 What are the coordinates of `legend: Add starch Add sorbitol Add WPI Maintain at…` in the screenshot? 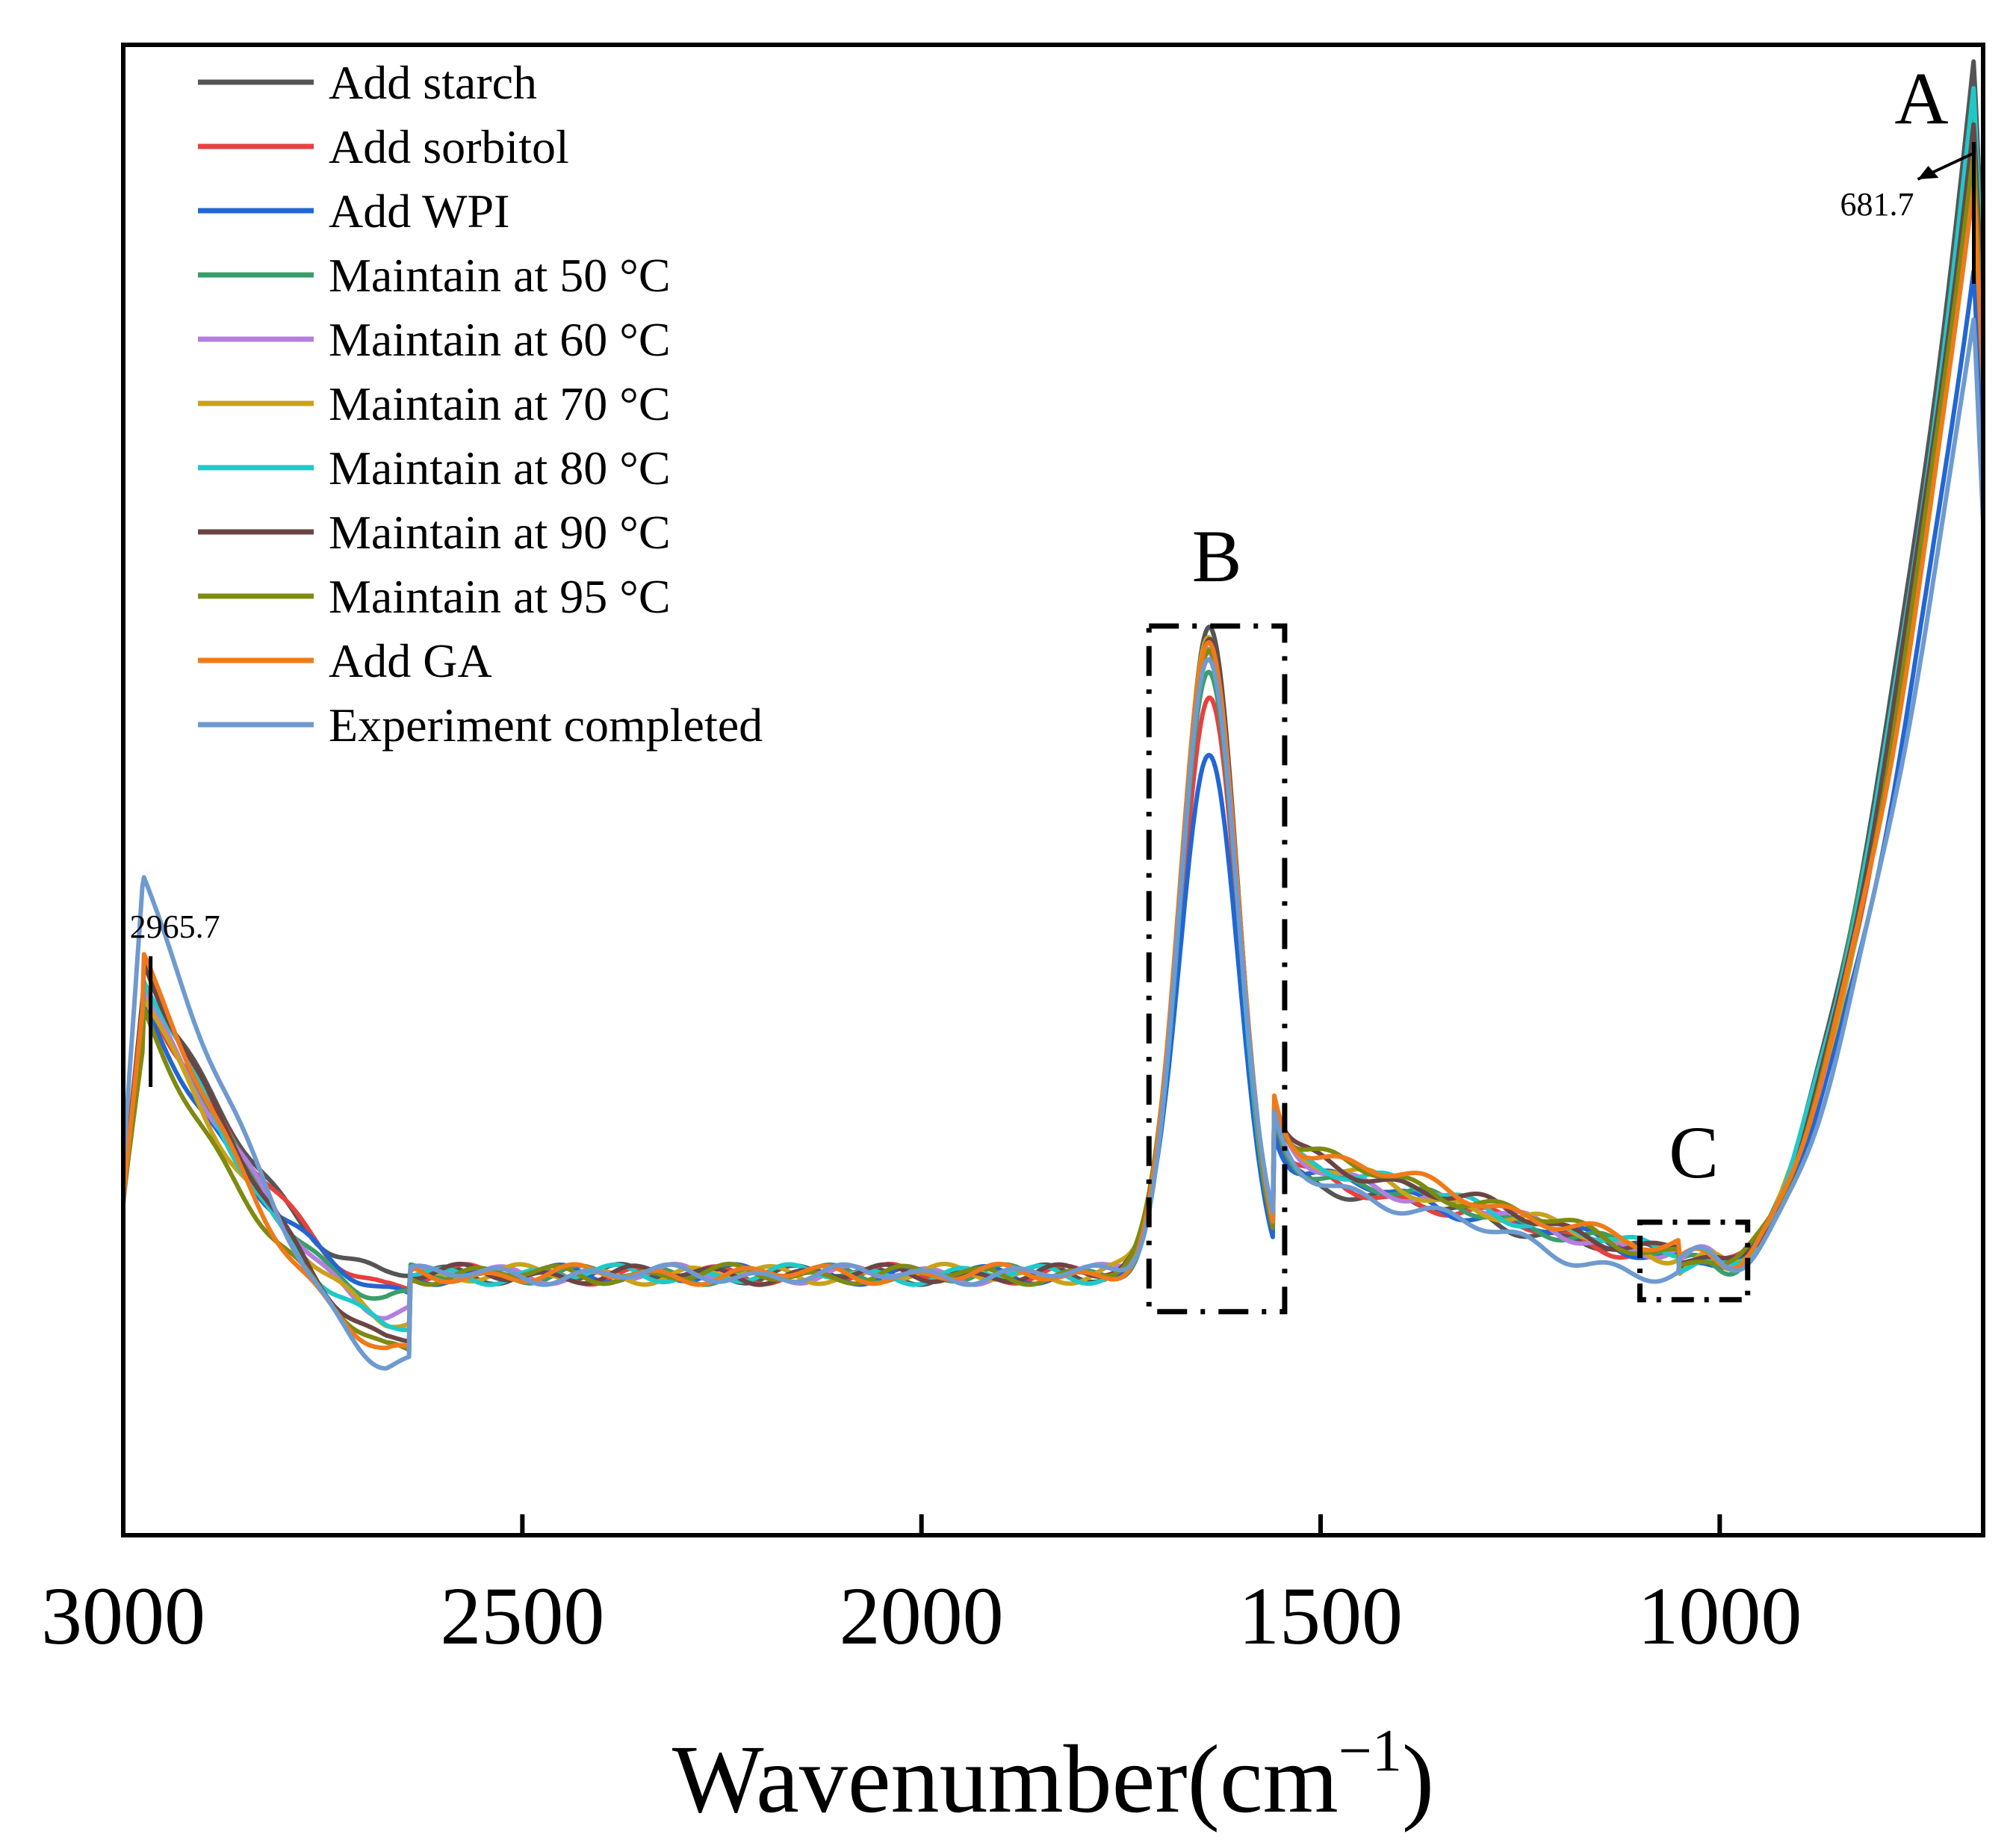 It's located at (480, 404).